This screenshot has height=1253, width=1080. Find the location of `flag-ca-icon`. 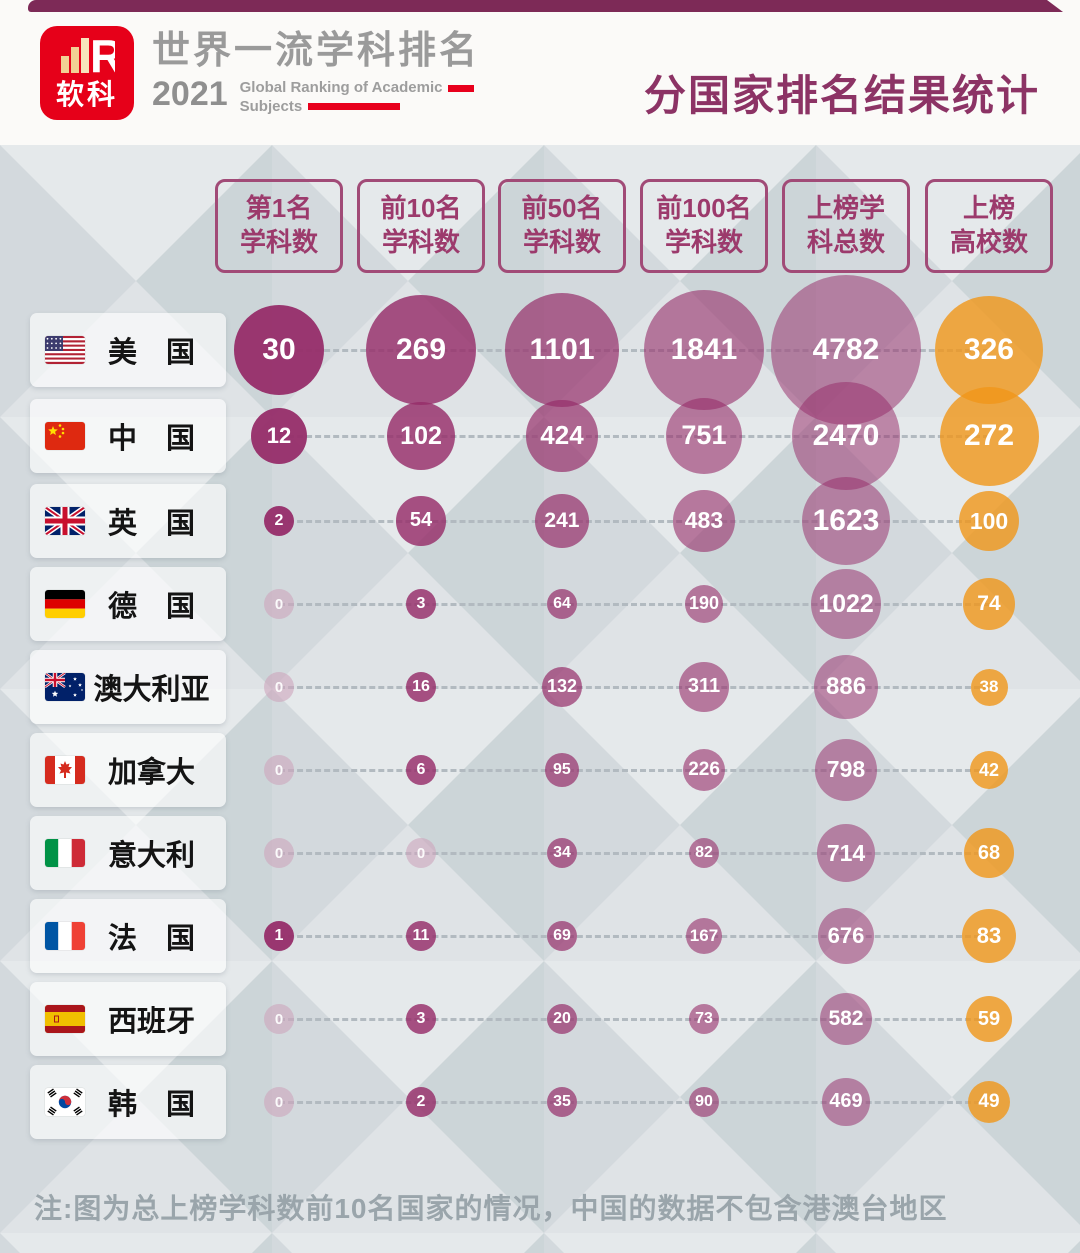

flag-ca-icon is located at coordinates (65, 770).